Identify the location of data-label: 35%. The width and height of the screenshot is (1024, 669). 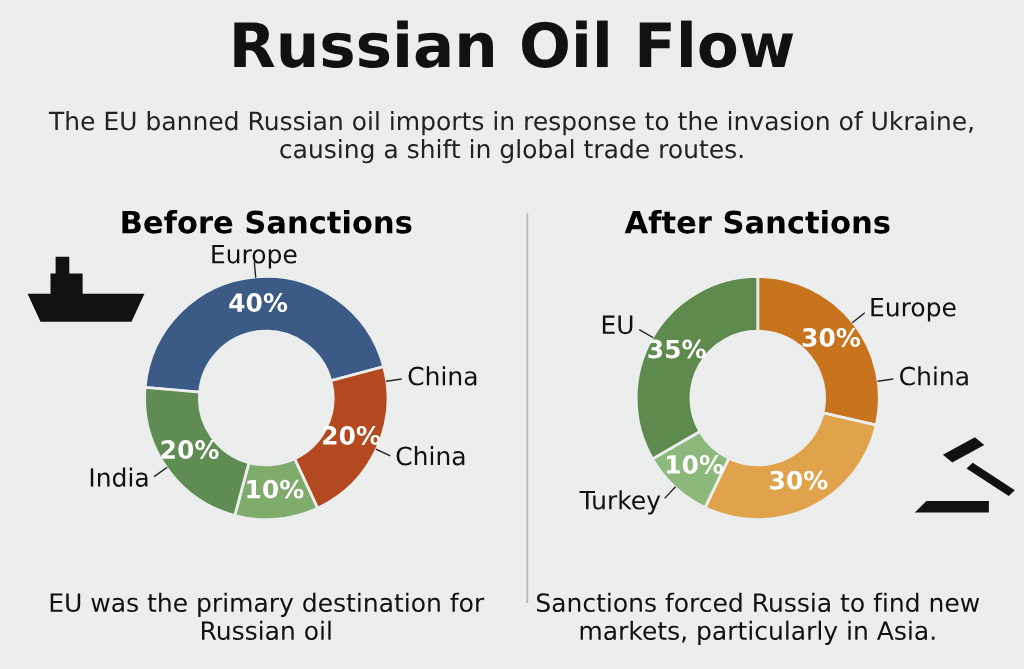
(677, 349).